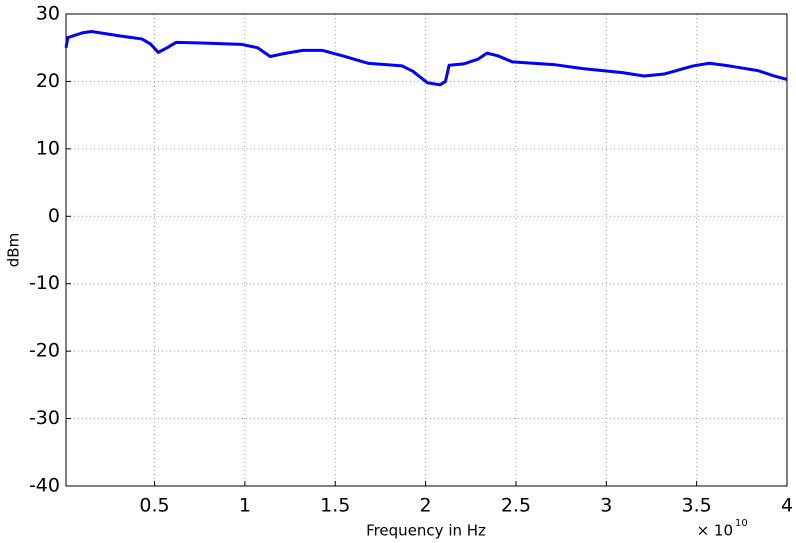 This screenshot has height=543, width=796. I want to click on y-tick-label: 10, so click(48, 148).